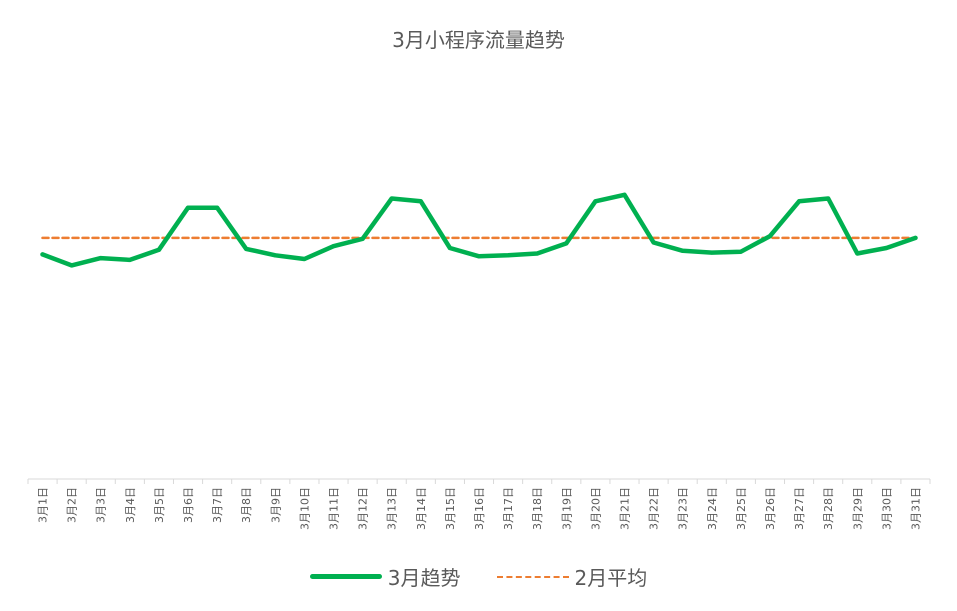 This screenshot has width=957, height=611. I want to click on x-tick-label: 3月8日, so click(246, 505).